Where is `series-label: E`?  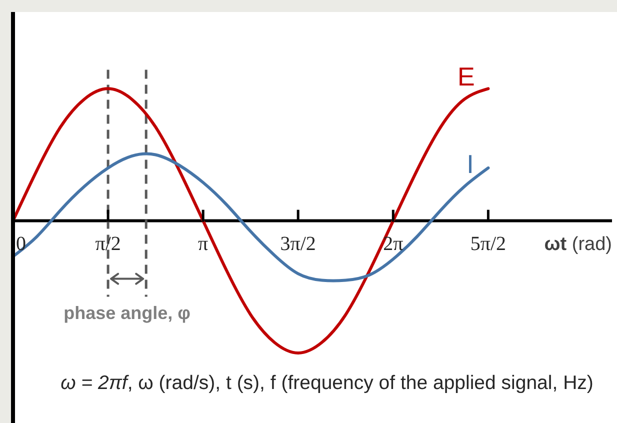
series-label: E is located at coordinates (466, 77).